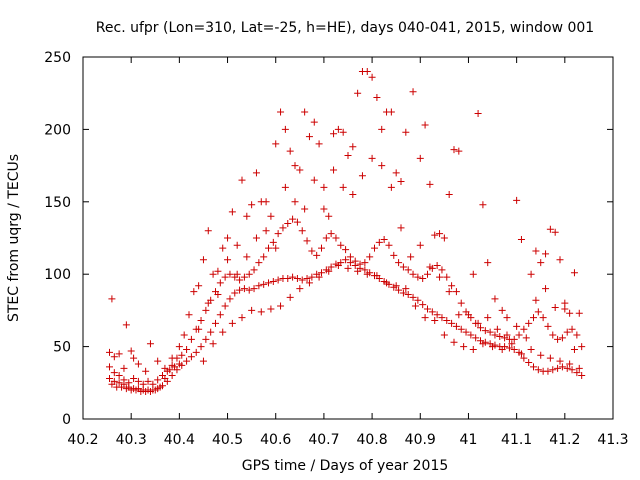 This screenshot has height=480, width=640. I want to click on x-tick-label: 40.2, so click(82, 440).